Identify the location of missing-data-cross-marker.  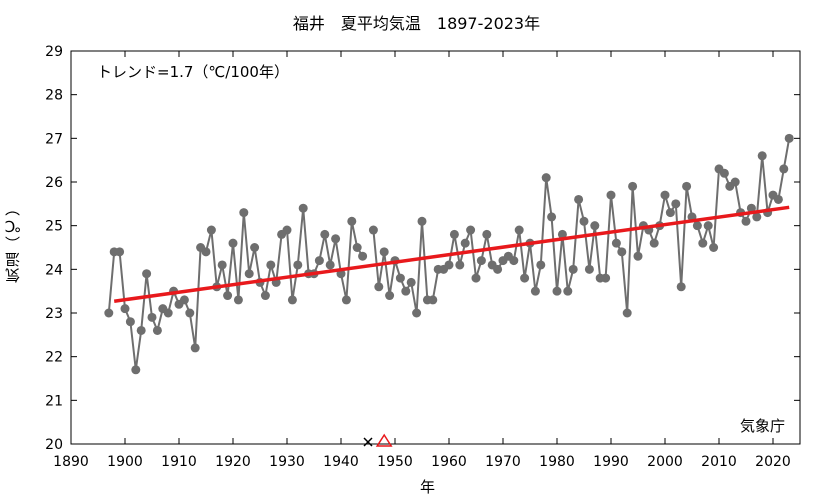
(368, 442).